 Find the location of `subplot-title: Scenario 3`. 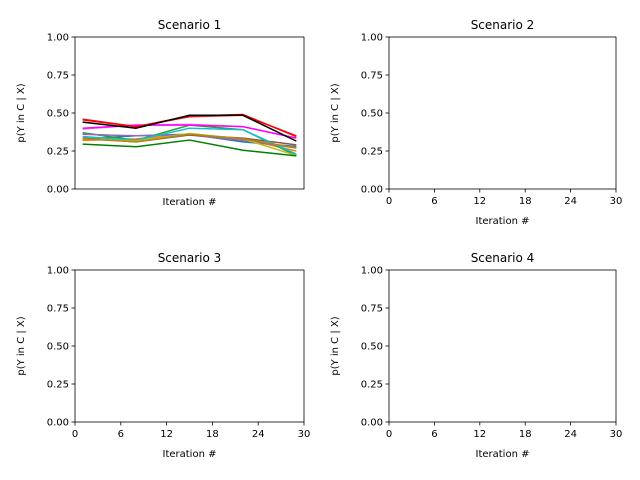

subplot-title: Scenario 3 is located at coordinates (190, 258).